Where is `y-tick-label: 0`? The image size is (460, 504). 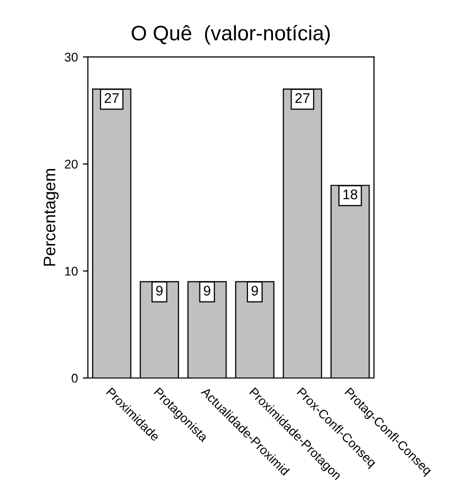
y-tick-label: 0 is located at coordinates (75, 378).